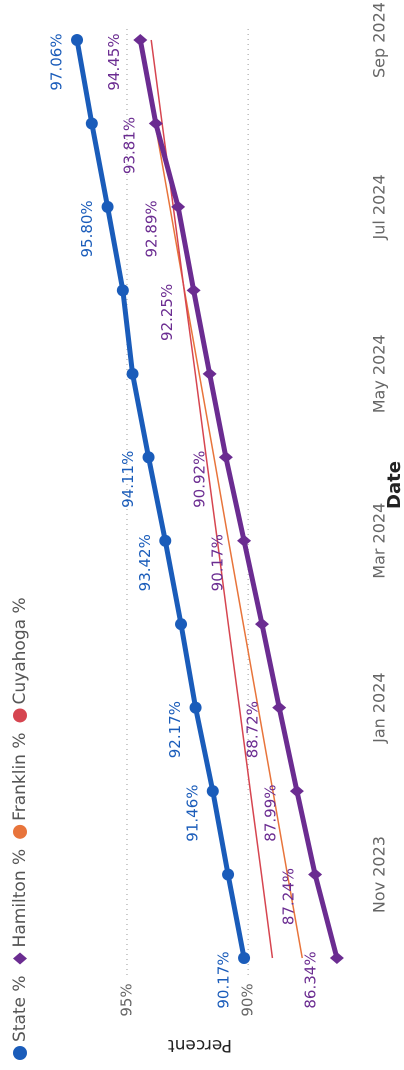  What do you see at coordinates (114, 61) in the screenshot?
I see `data-label: 94.45%` at bounding box center [114, 61].